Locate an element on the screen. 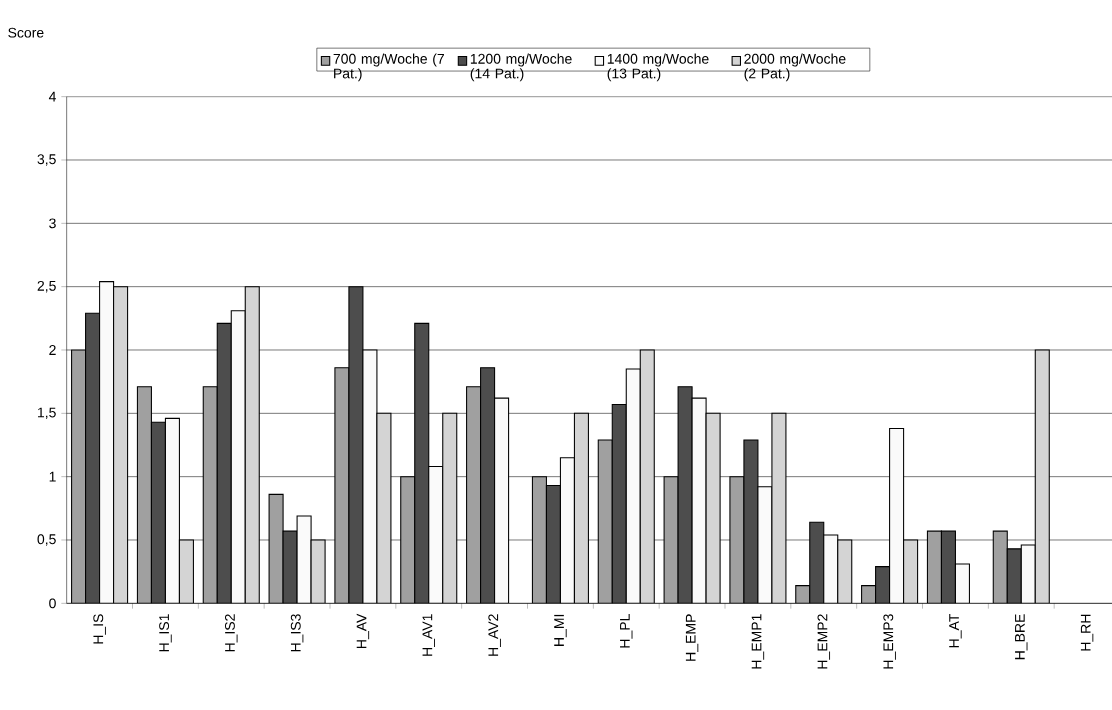 The image size is (1112, 710). y-tick-label: 2 is located at coordinates (52, 350).